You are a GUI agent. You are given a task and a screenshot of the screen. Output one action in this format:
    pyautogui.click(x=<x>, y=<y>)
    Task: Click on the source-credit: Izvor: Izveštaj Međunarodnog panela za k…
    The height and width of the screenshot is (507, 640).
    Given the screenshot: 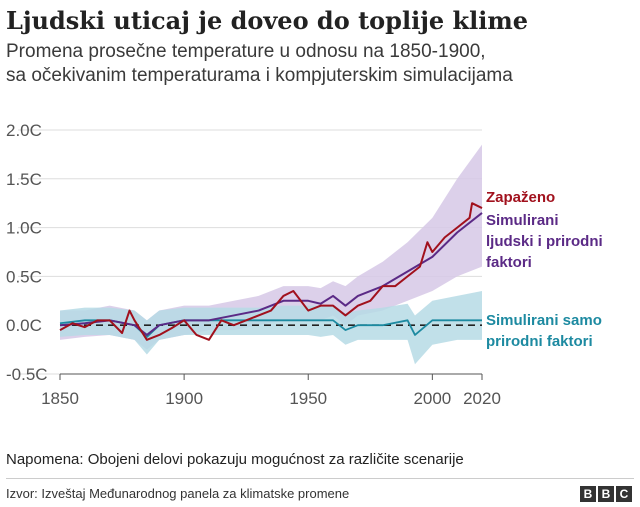 What is the action you would take?
    pyautogui.click(x=178, y=493)
    